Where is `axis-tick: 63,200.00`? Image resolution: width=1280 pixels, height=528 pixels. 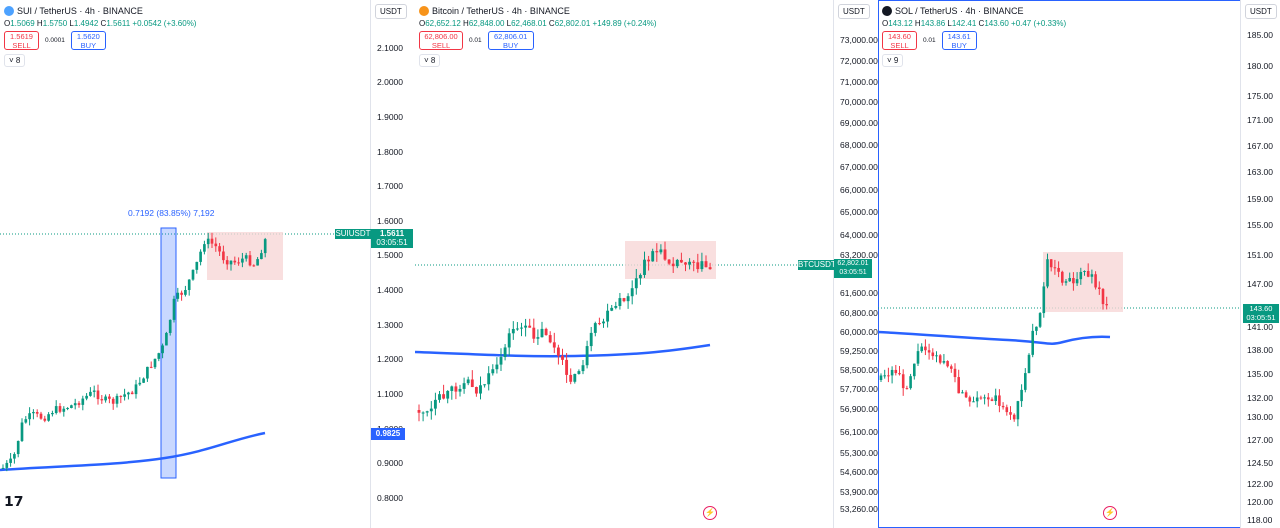 axis-tick: 63,200.00 is located at coordinates (859, 255).